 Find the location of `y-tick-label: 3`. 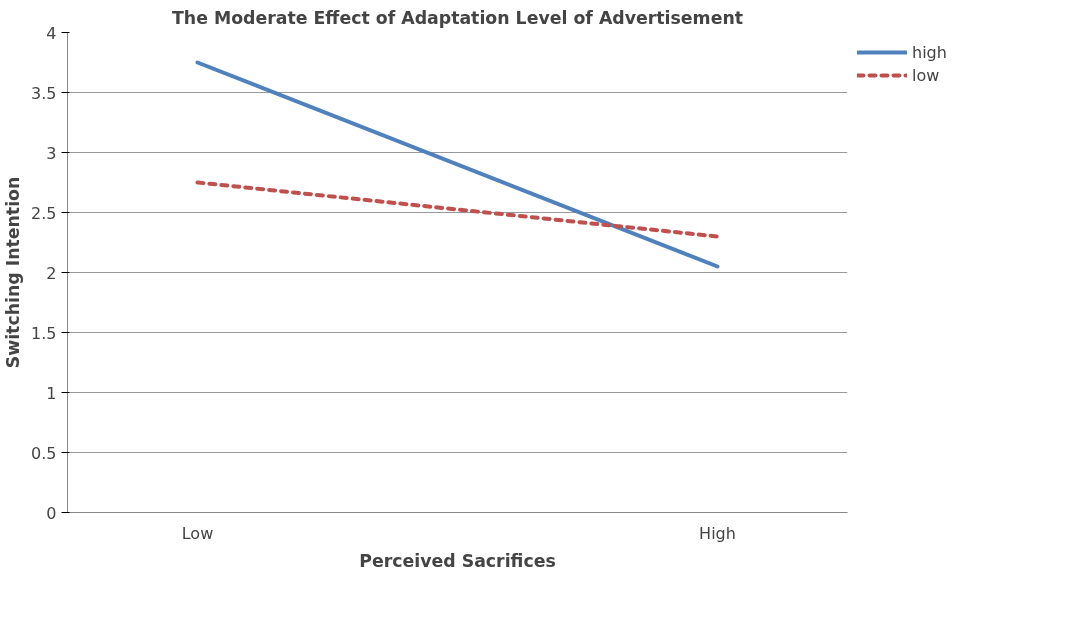

y-tick-label: 3 is located at coordinates (51, 153).